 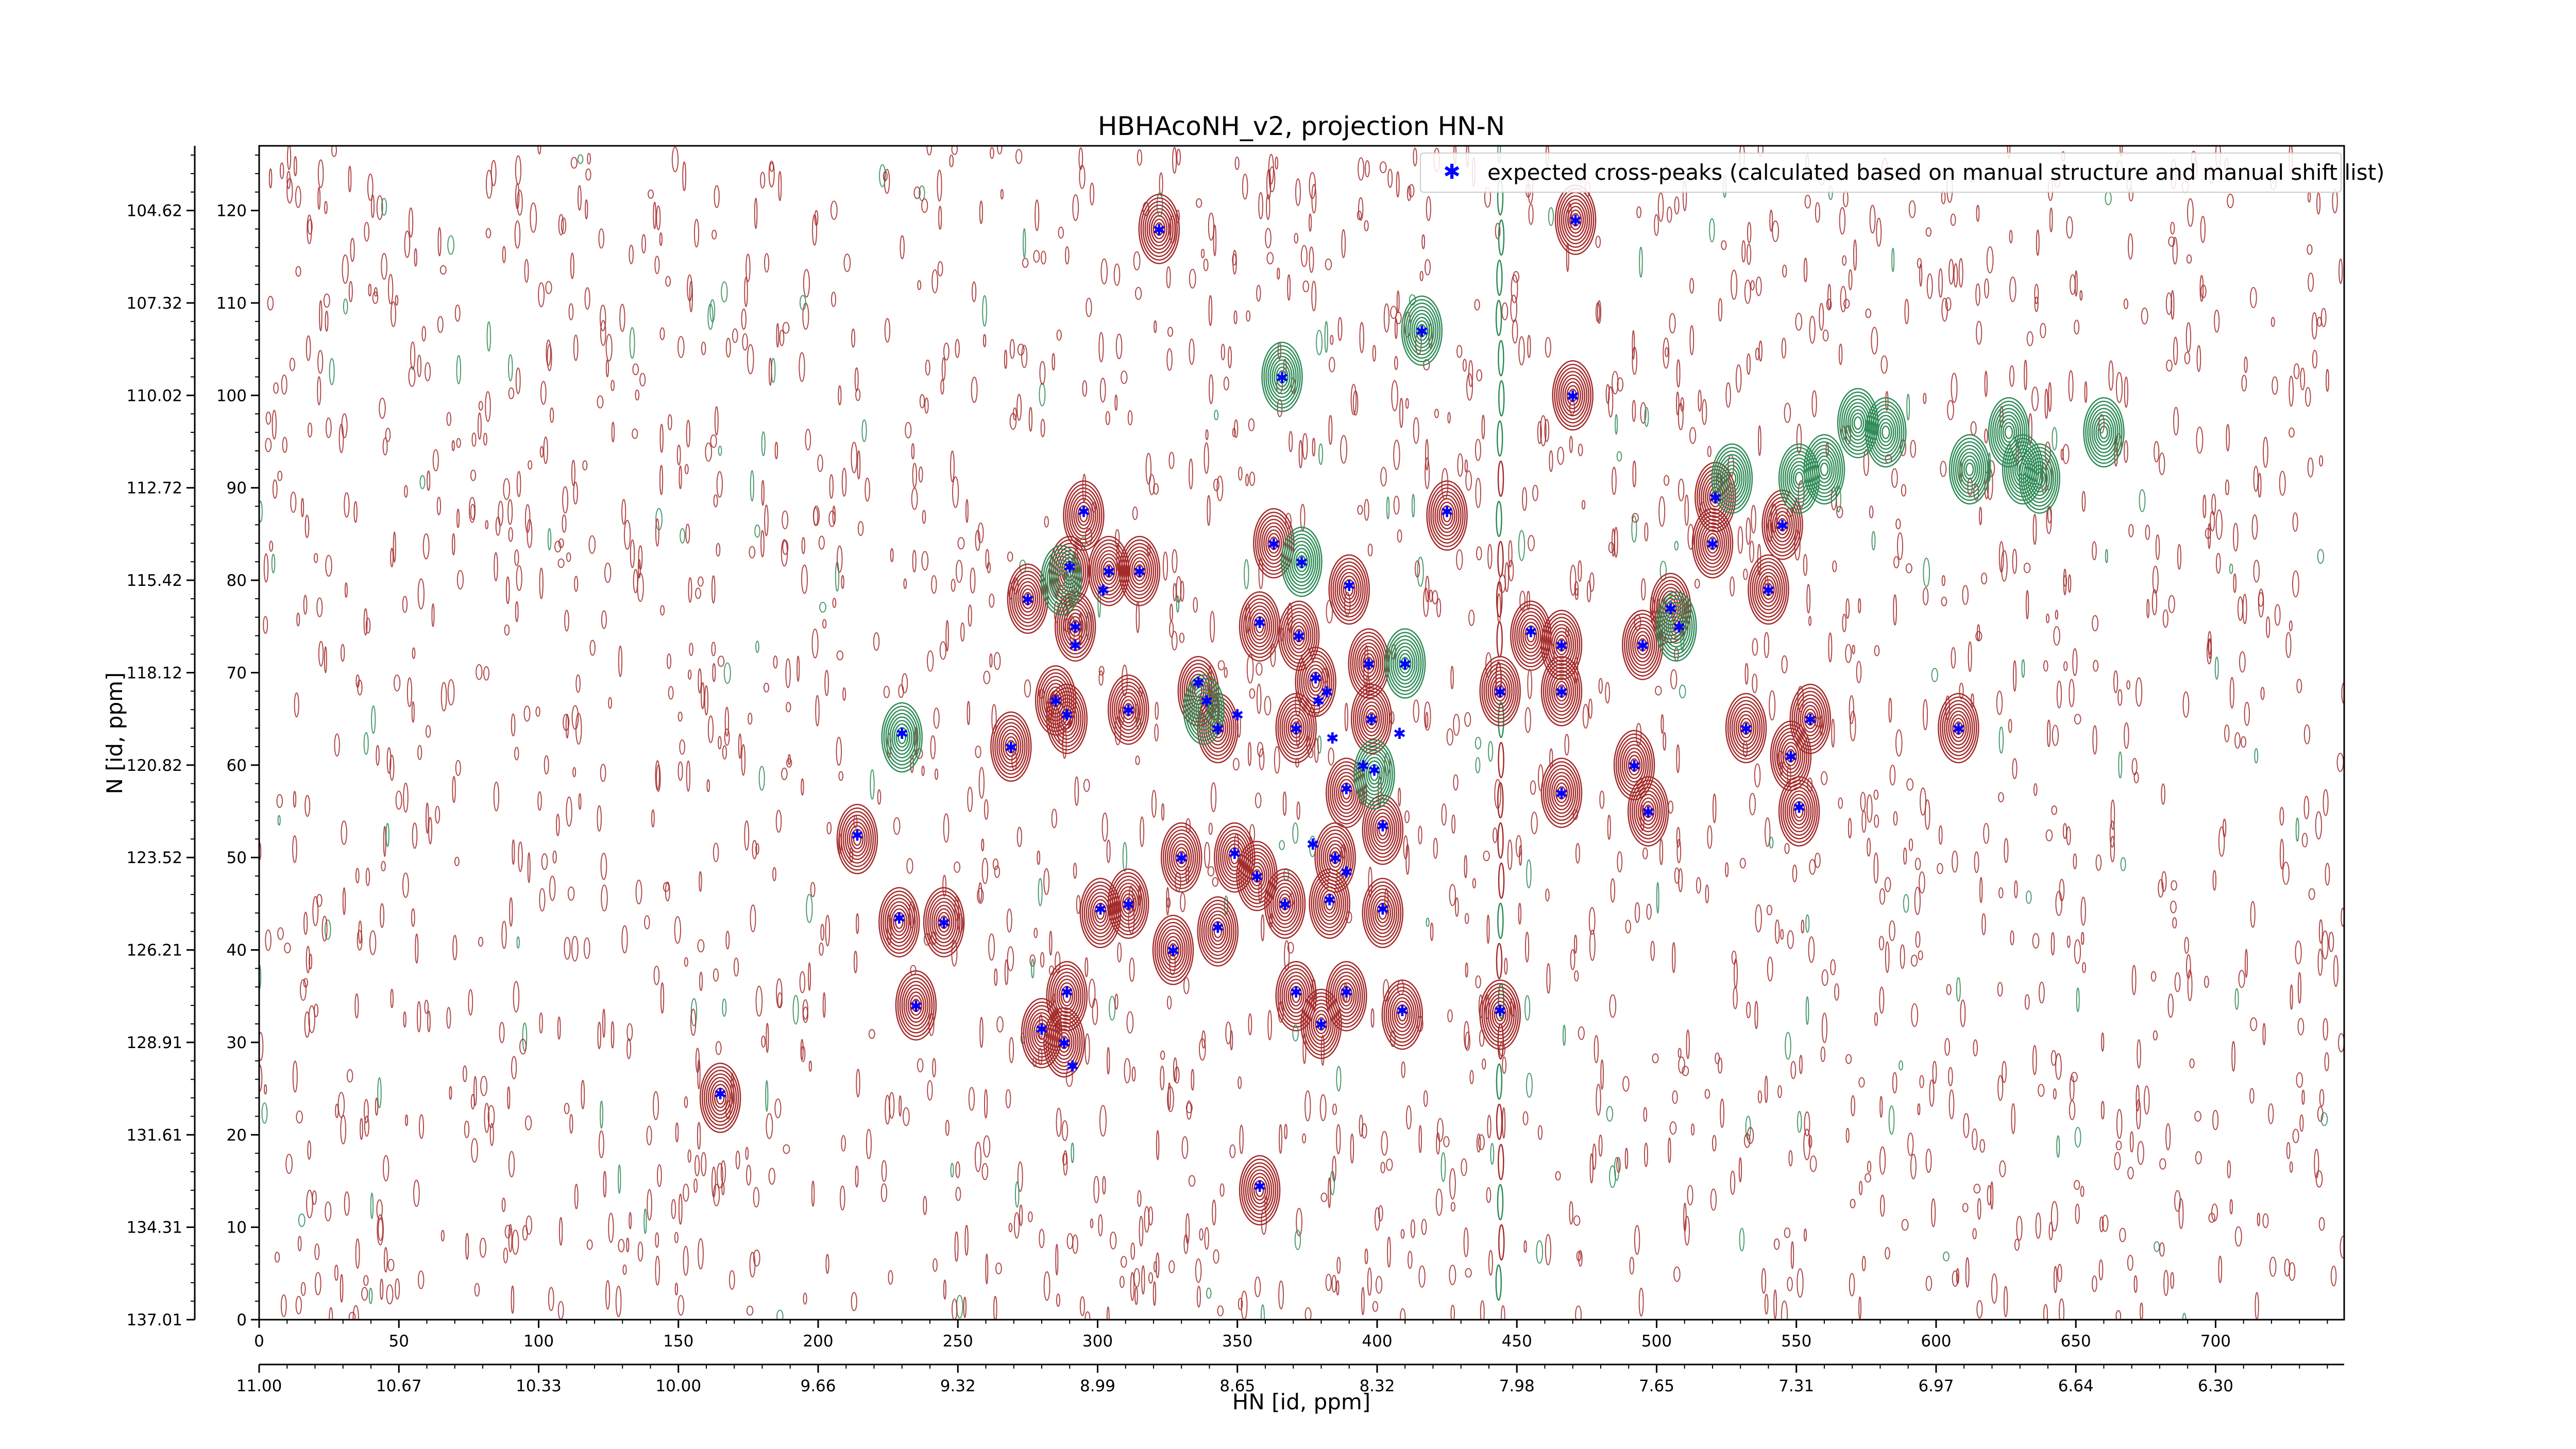 What do you see at coordinates (1501, 237) in the screenshot?
I see `ridge-contour` at bounding box center [1501, 237].